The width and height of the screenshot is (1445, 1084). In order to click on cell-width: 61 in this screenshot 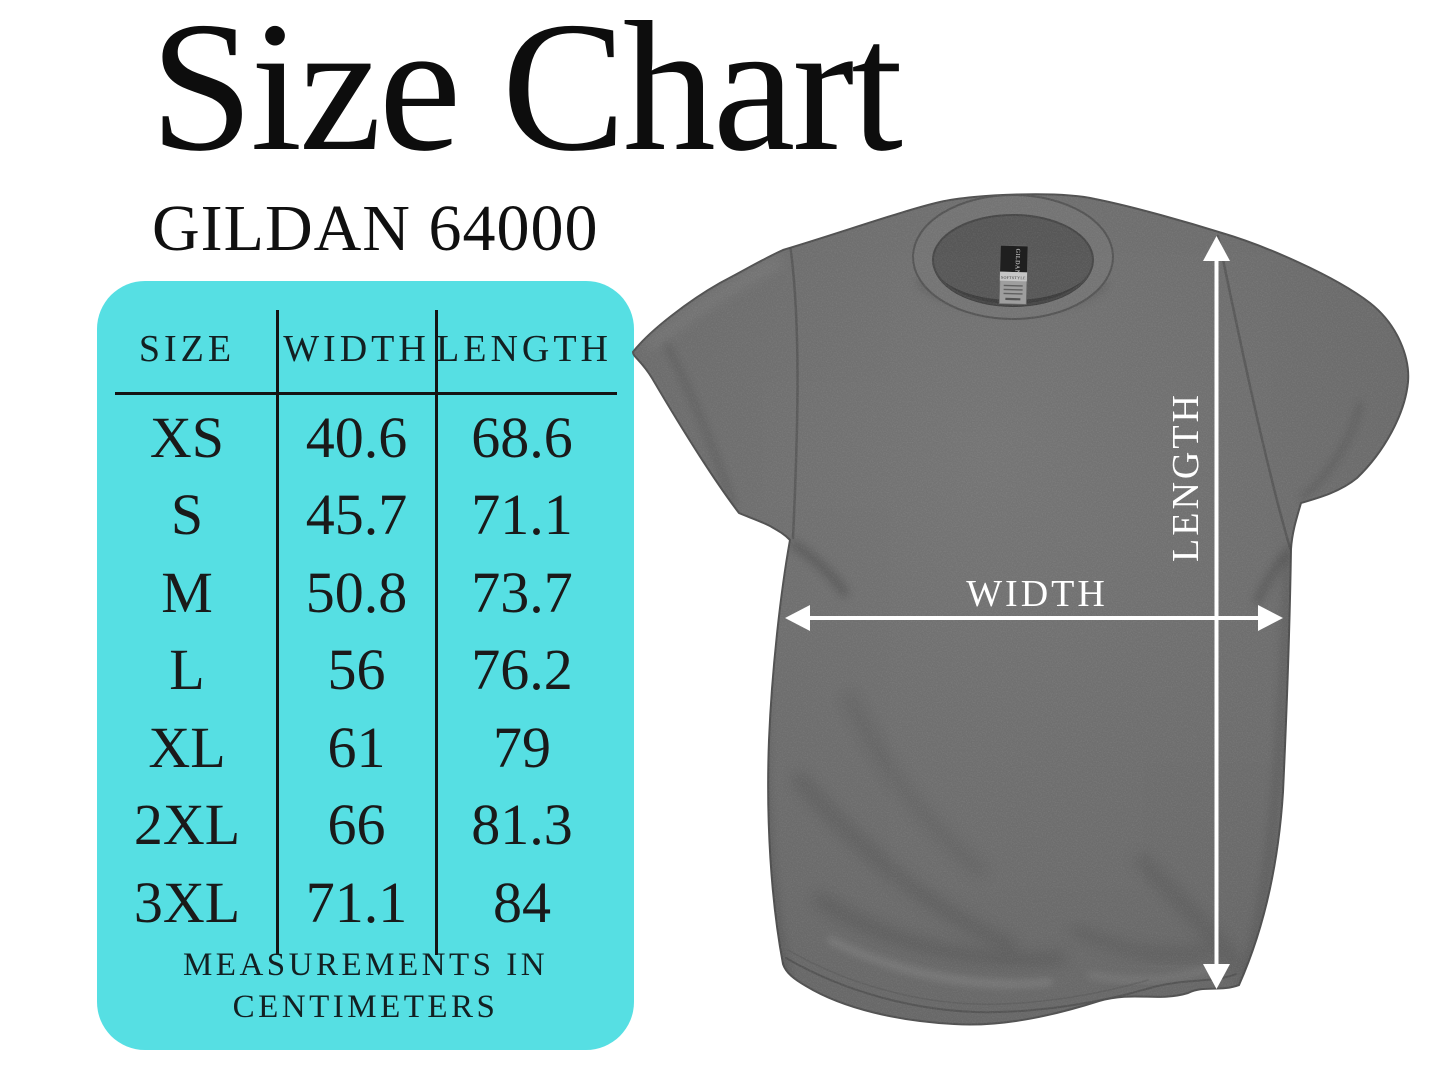, I will do `click(356, 747)`.